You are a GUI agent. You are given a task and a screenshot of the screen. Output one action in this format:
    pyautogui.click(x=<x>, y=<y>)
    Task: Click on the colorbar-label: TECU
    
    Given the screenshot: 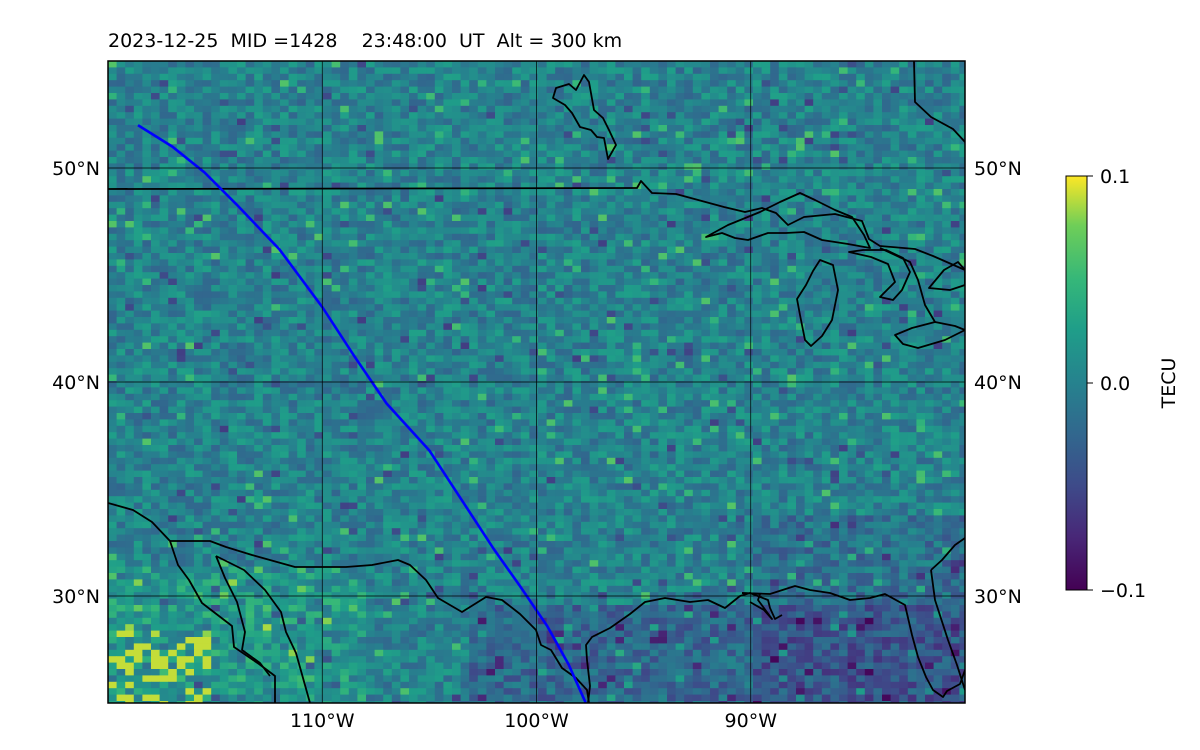 What is the action you would take?
    pyautogui.click(x=1169, y=384)
    